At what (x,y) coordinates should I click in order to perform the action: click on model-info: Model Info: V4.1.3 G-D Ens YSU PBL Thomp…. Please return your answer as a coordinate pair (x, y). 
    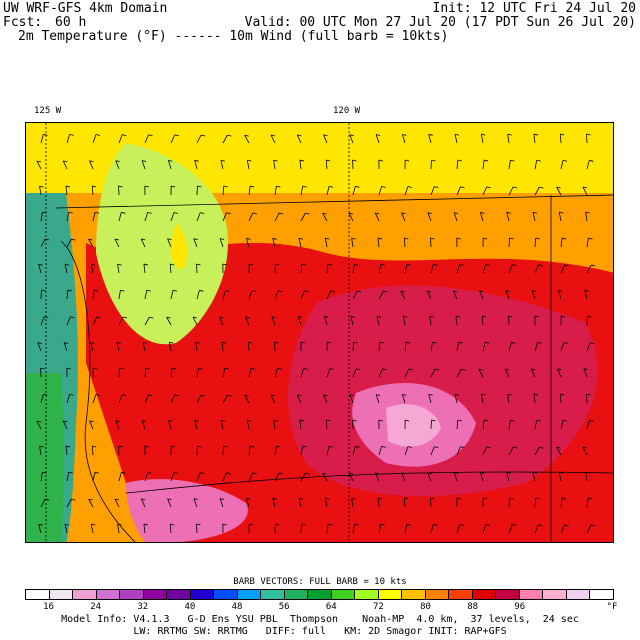
    Looking at the image, I should click on (320, 619).